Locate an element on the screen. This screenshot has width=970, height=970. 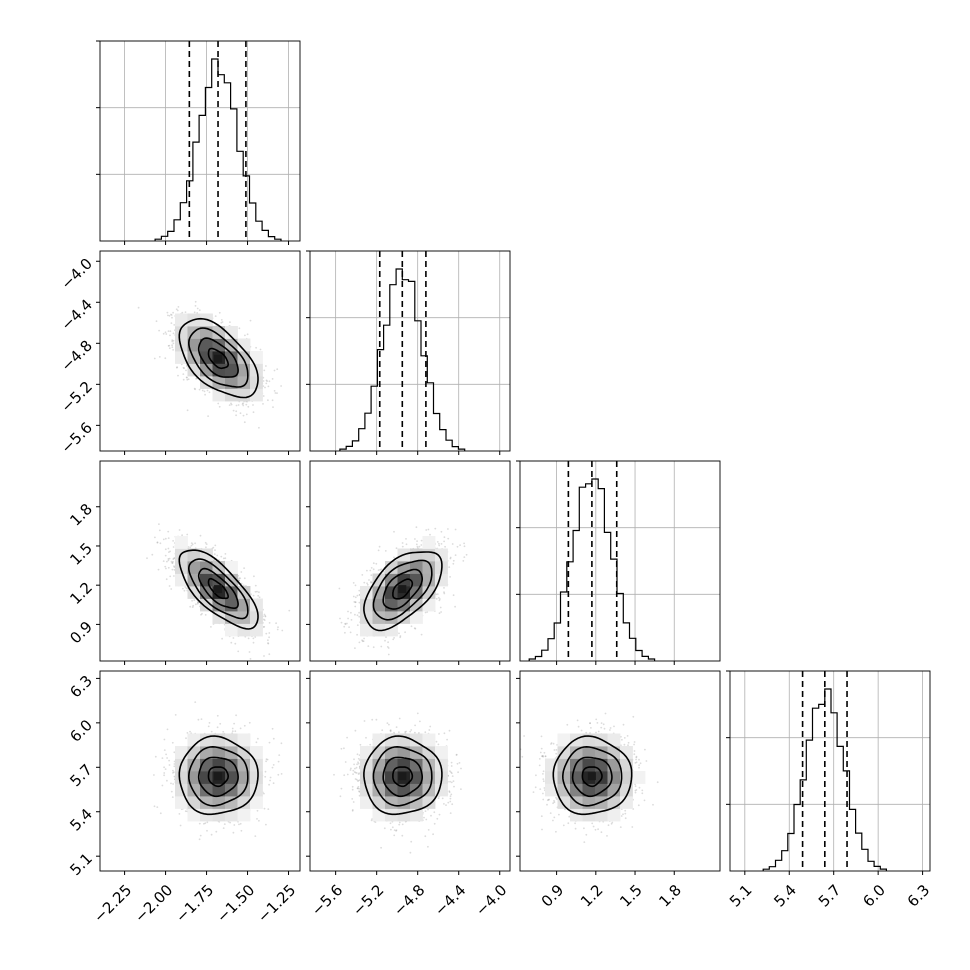
contour-0.5sigma is located at coordinates (218, 358).